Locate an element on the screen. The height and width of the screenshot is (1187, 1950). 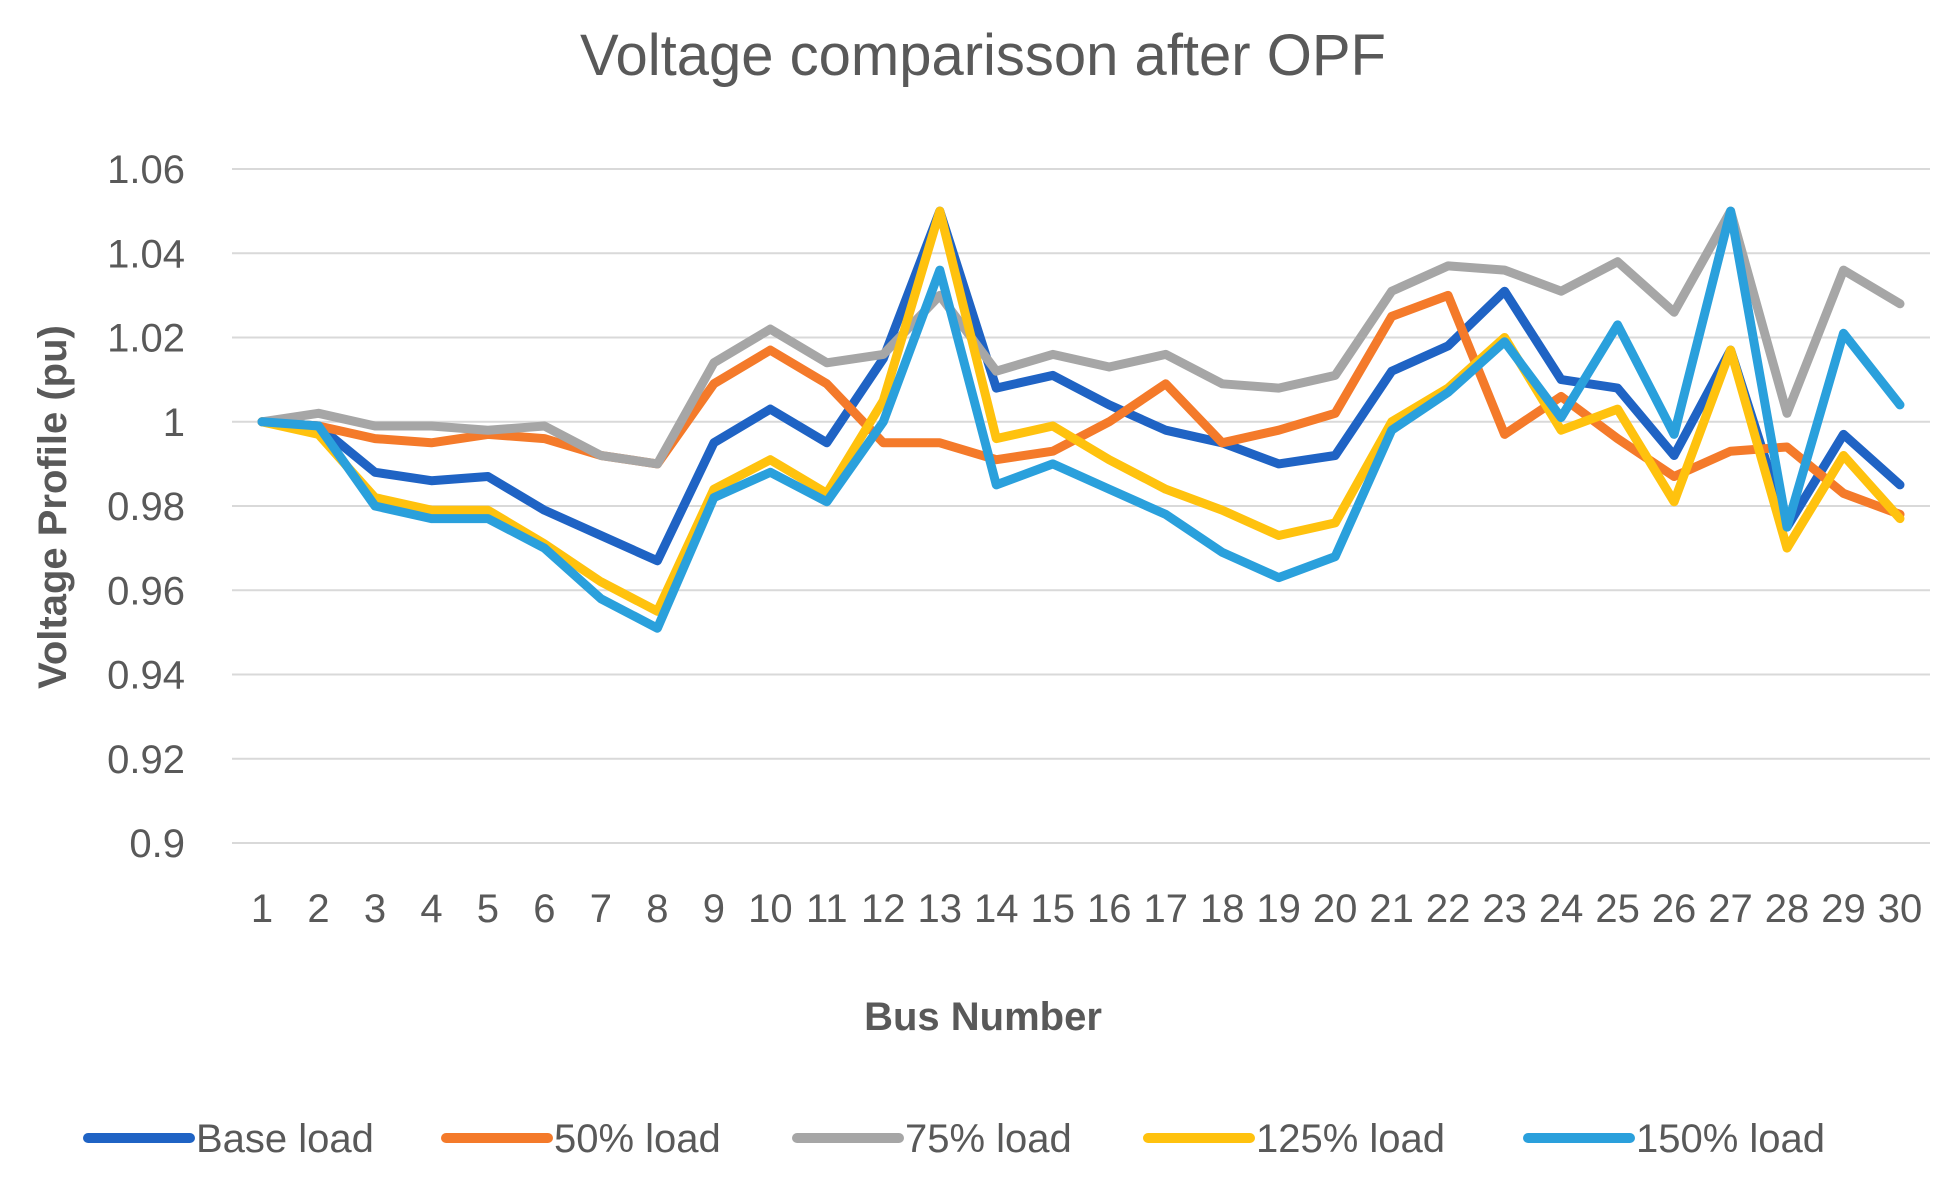
x-tick-label: 1 is located at coordinates (262, 909).